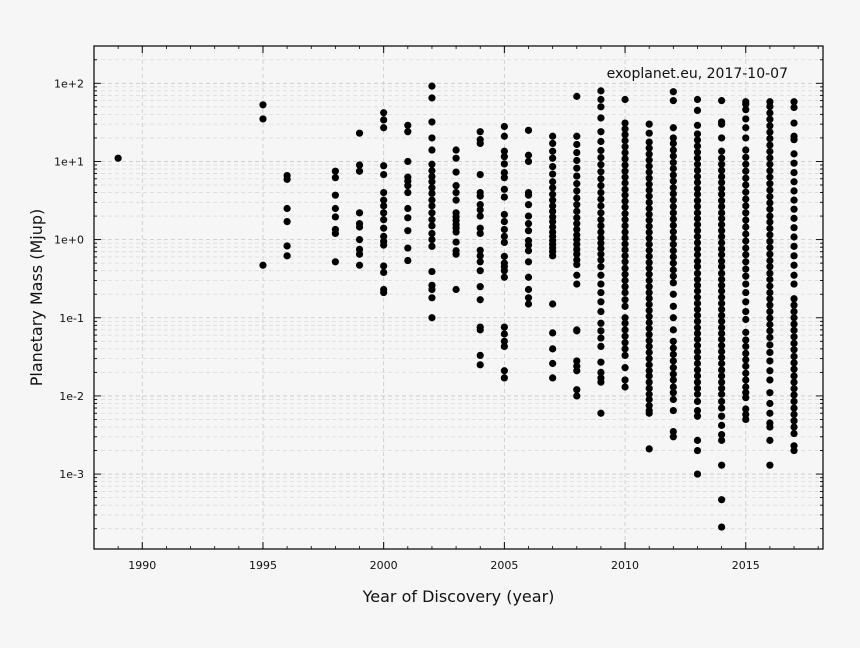 The width and height of the screenshot is (860, 648). I want to click on y-tick-label: 1e-3, so click(71, 474).